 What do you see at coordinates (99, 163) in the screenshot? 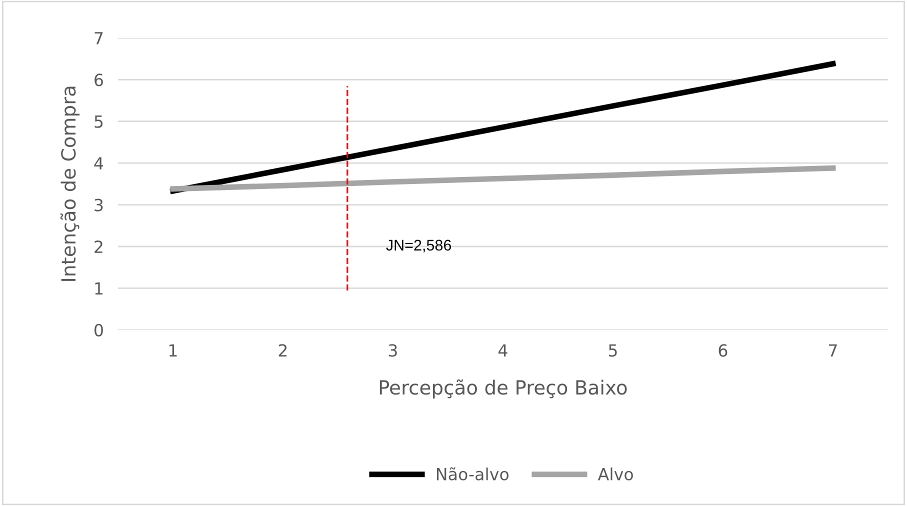
I see `y-tick-label: 4` at bounding box center [99, 163].